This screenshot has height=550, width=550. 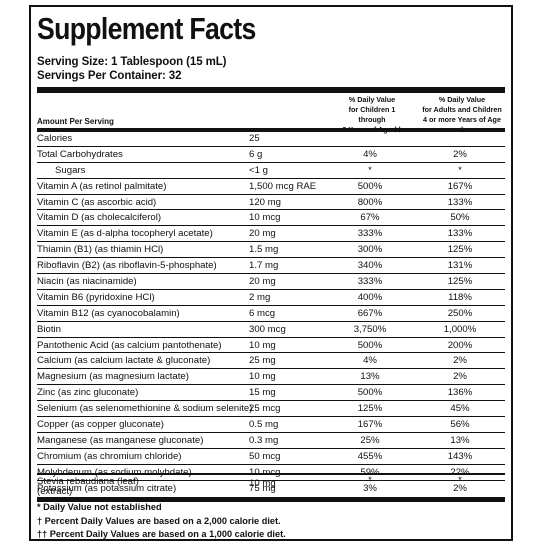 What do you see at coordinates (99, 218) in the screenshot?
I see `nutrient-name: Vitamin D (as cholecalciferol)` at bounding box center [99, 218].